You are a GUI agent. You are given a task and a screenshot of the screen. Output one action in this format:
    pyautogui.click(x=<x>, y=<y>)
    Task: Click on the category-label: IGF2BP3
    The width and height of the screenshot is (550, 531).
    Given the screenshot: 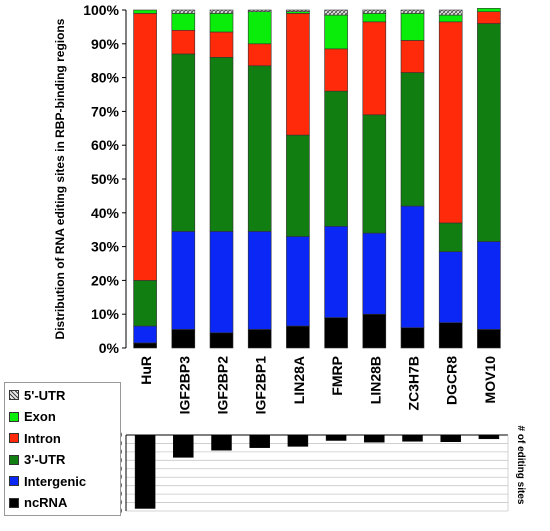 What is the action you would take?
    pyautogui.click(x=184, y=385)
    